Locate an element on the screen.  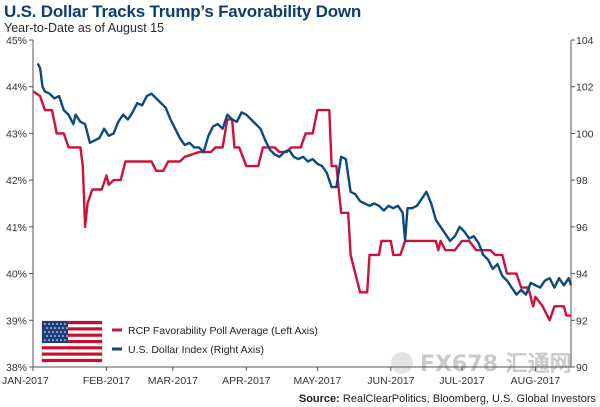
x-tick-label: JUL-2017 is located at coordinates (462, 381).